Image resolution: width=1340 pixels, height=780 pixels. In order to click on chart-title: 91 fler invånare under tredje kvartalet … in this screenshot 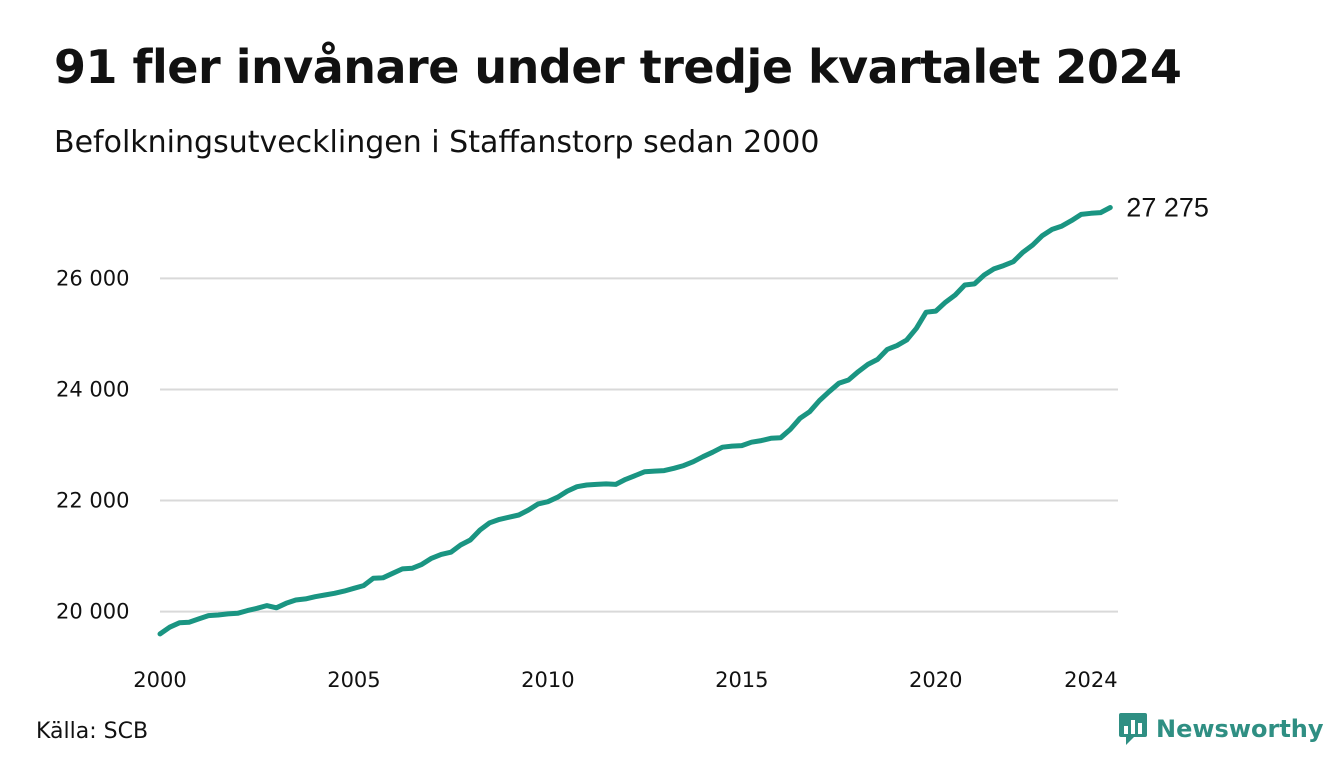, I will do `click(618, 67)`.